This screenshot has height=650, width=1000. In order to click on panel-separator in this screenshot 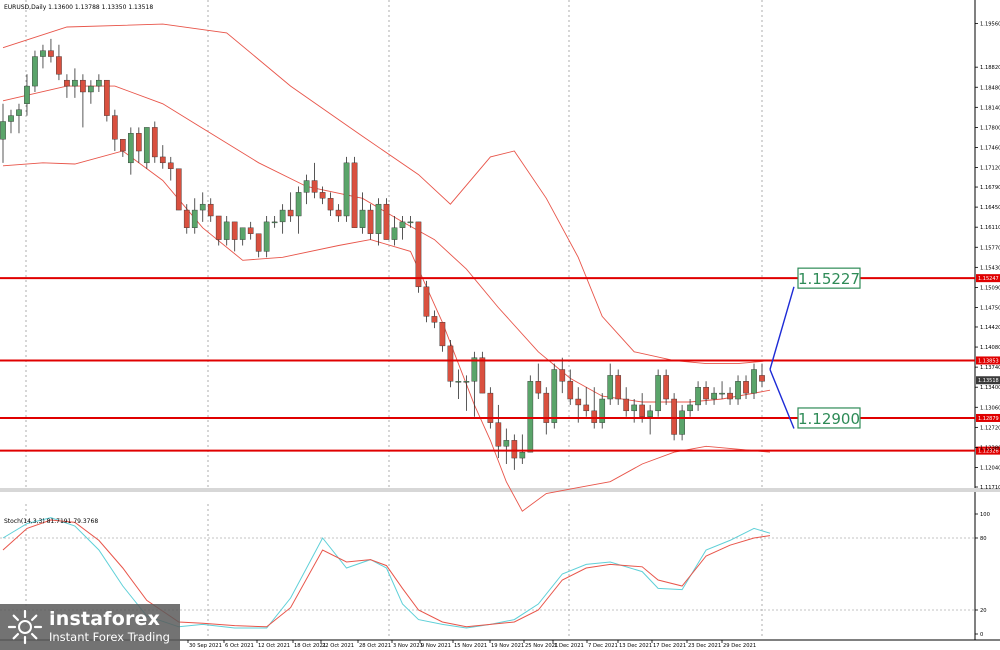, I will do `click(500, 490)`.